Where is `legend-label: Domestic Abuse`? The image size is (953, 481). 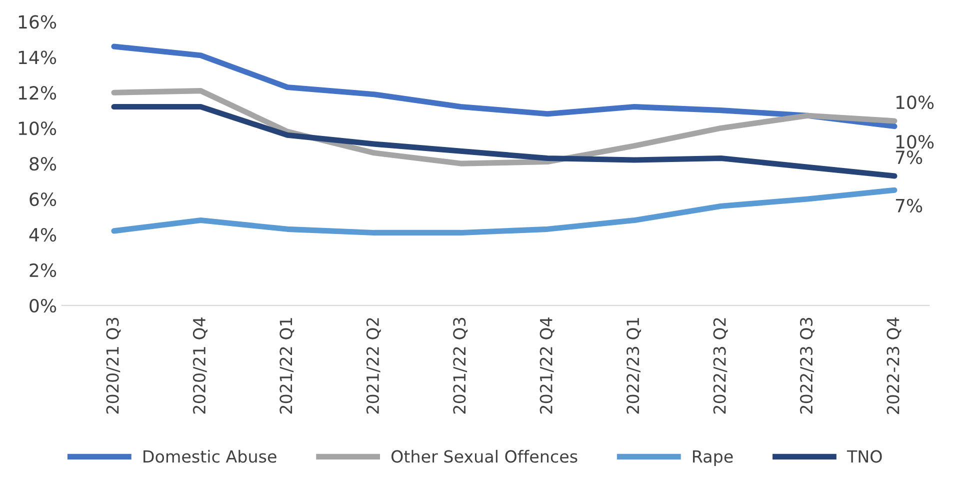
legend-label: Domestic Abuse is located at coordinates (210, 456).